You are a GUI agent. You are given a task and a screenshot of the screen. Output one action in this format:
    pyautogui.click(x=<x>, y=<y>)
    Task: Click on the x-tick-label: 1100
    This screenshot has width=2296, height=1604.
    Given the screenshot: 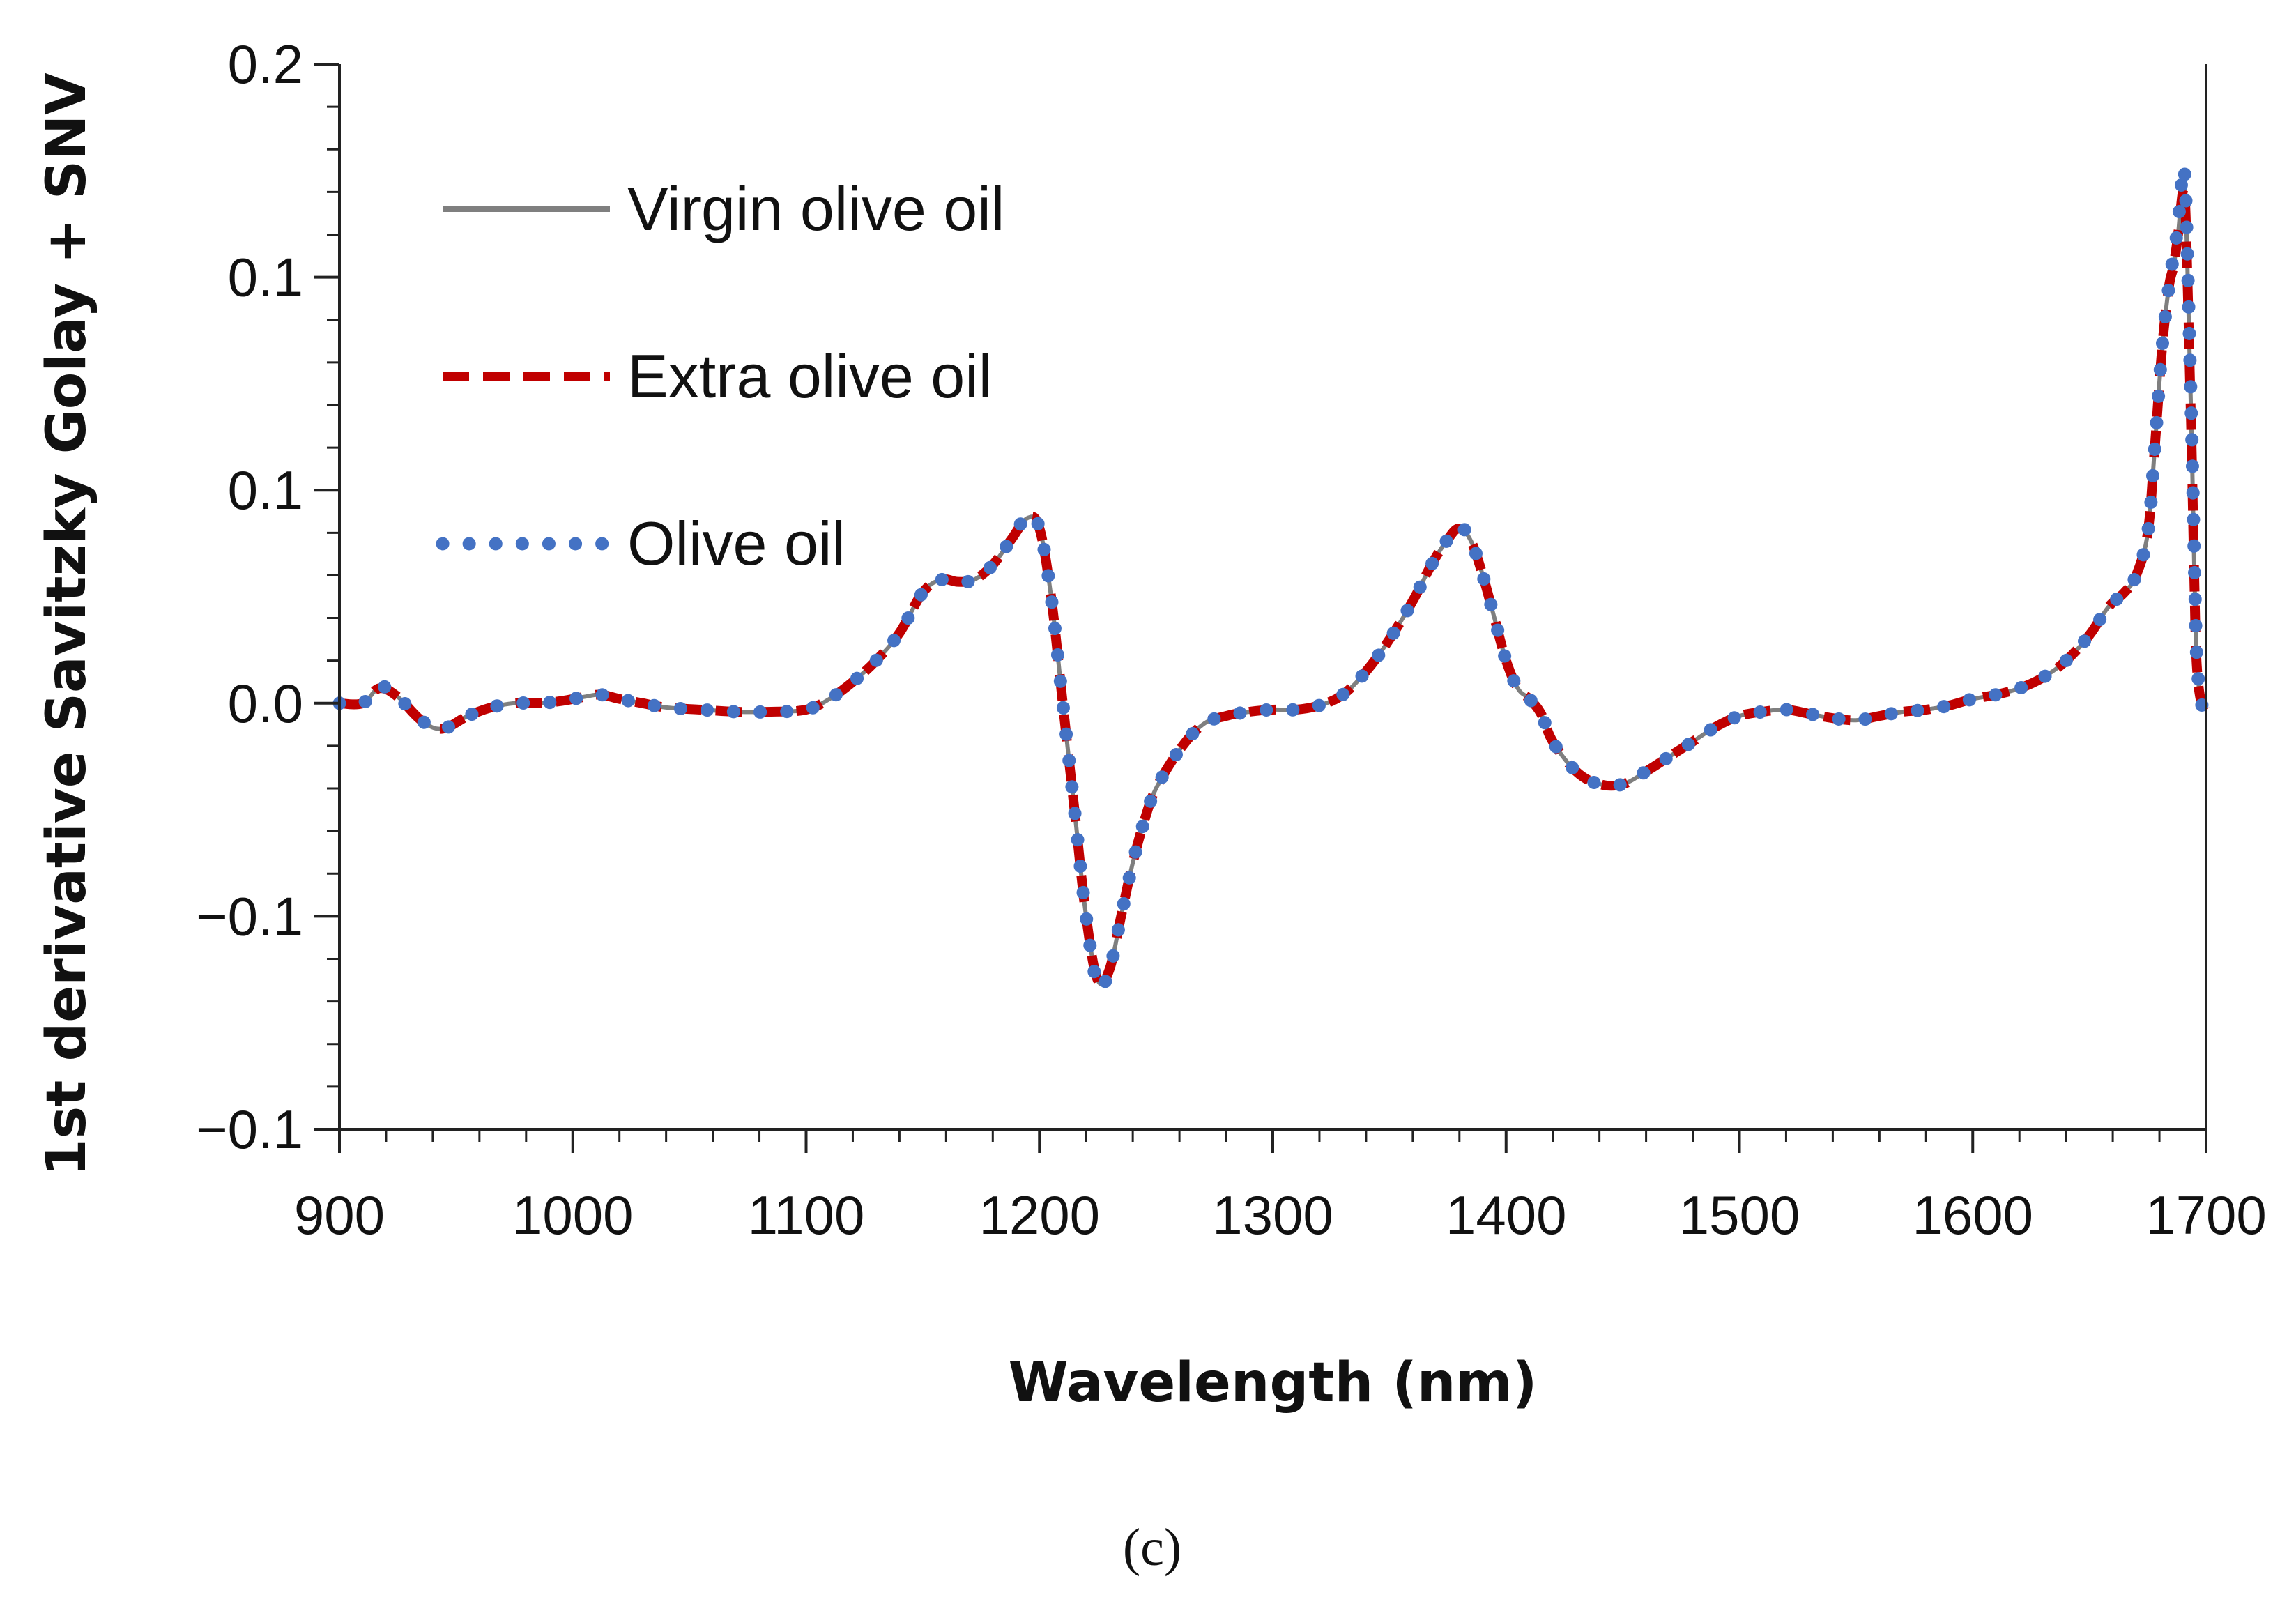 What is the action you would take?
    pyautogui.click(x=806, y=1215)
    